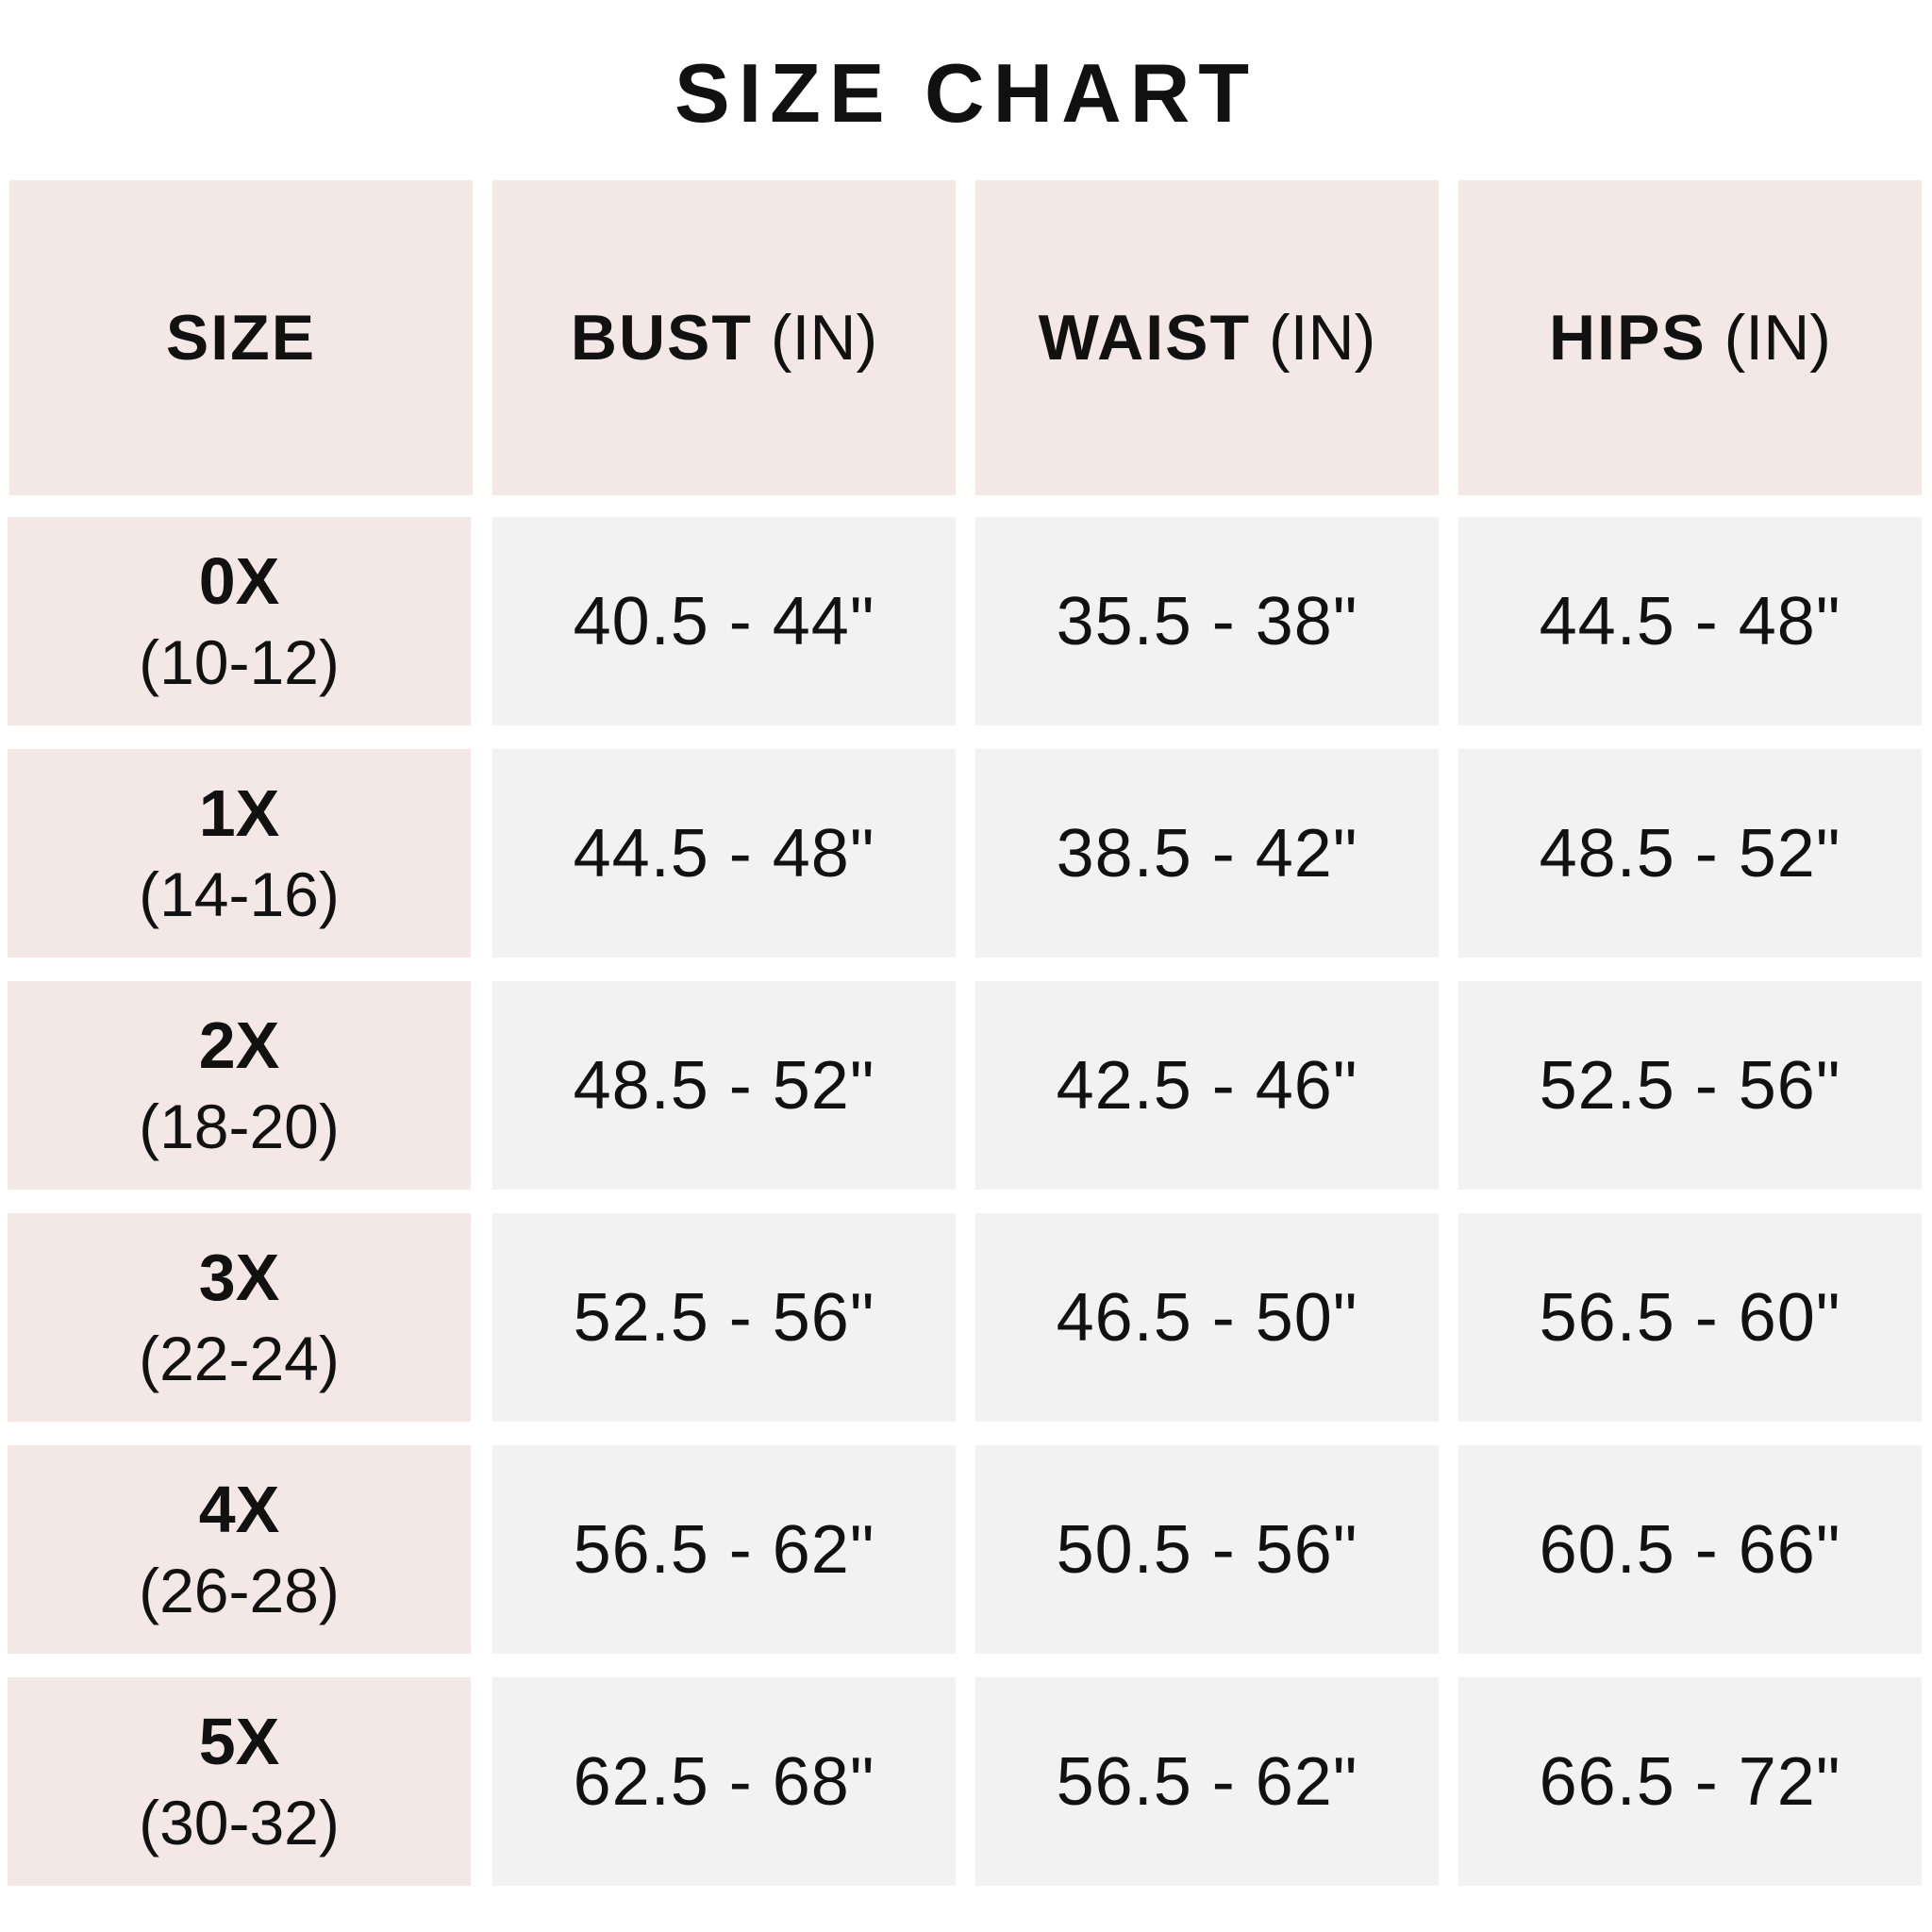 The width and height of the screenshot is (1932, 1932). I want to click on header-name: BUST, so click(661, 338).